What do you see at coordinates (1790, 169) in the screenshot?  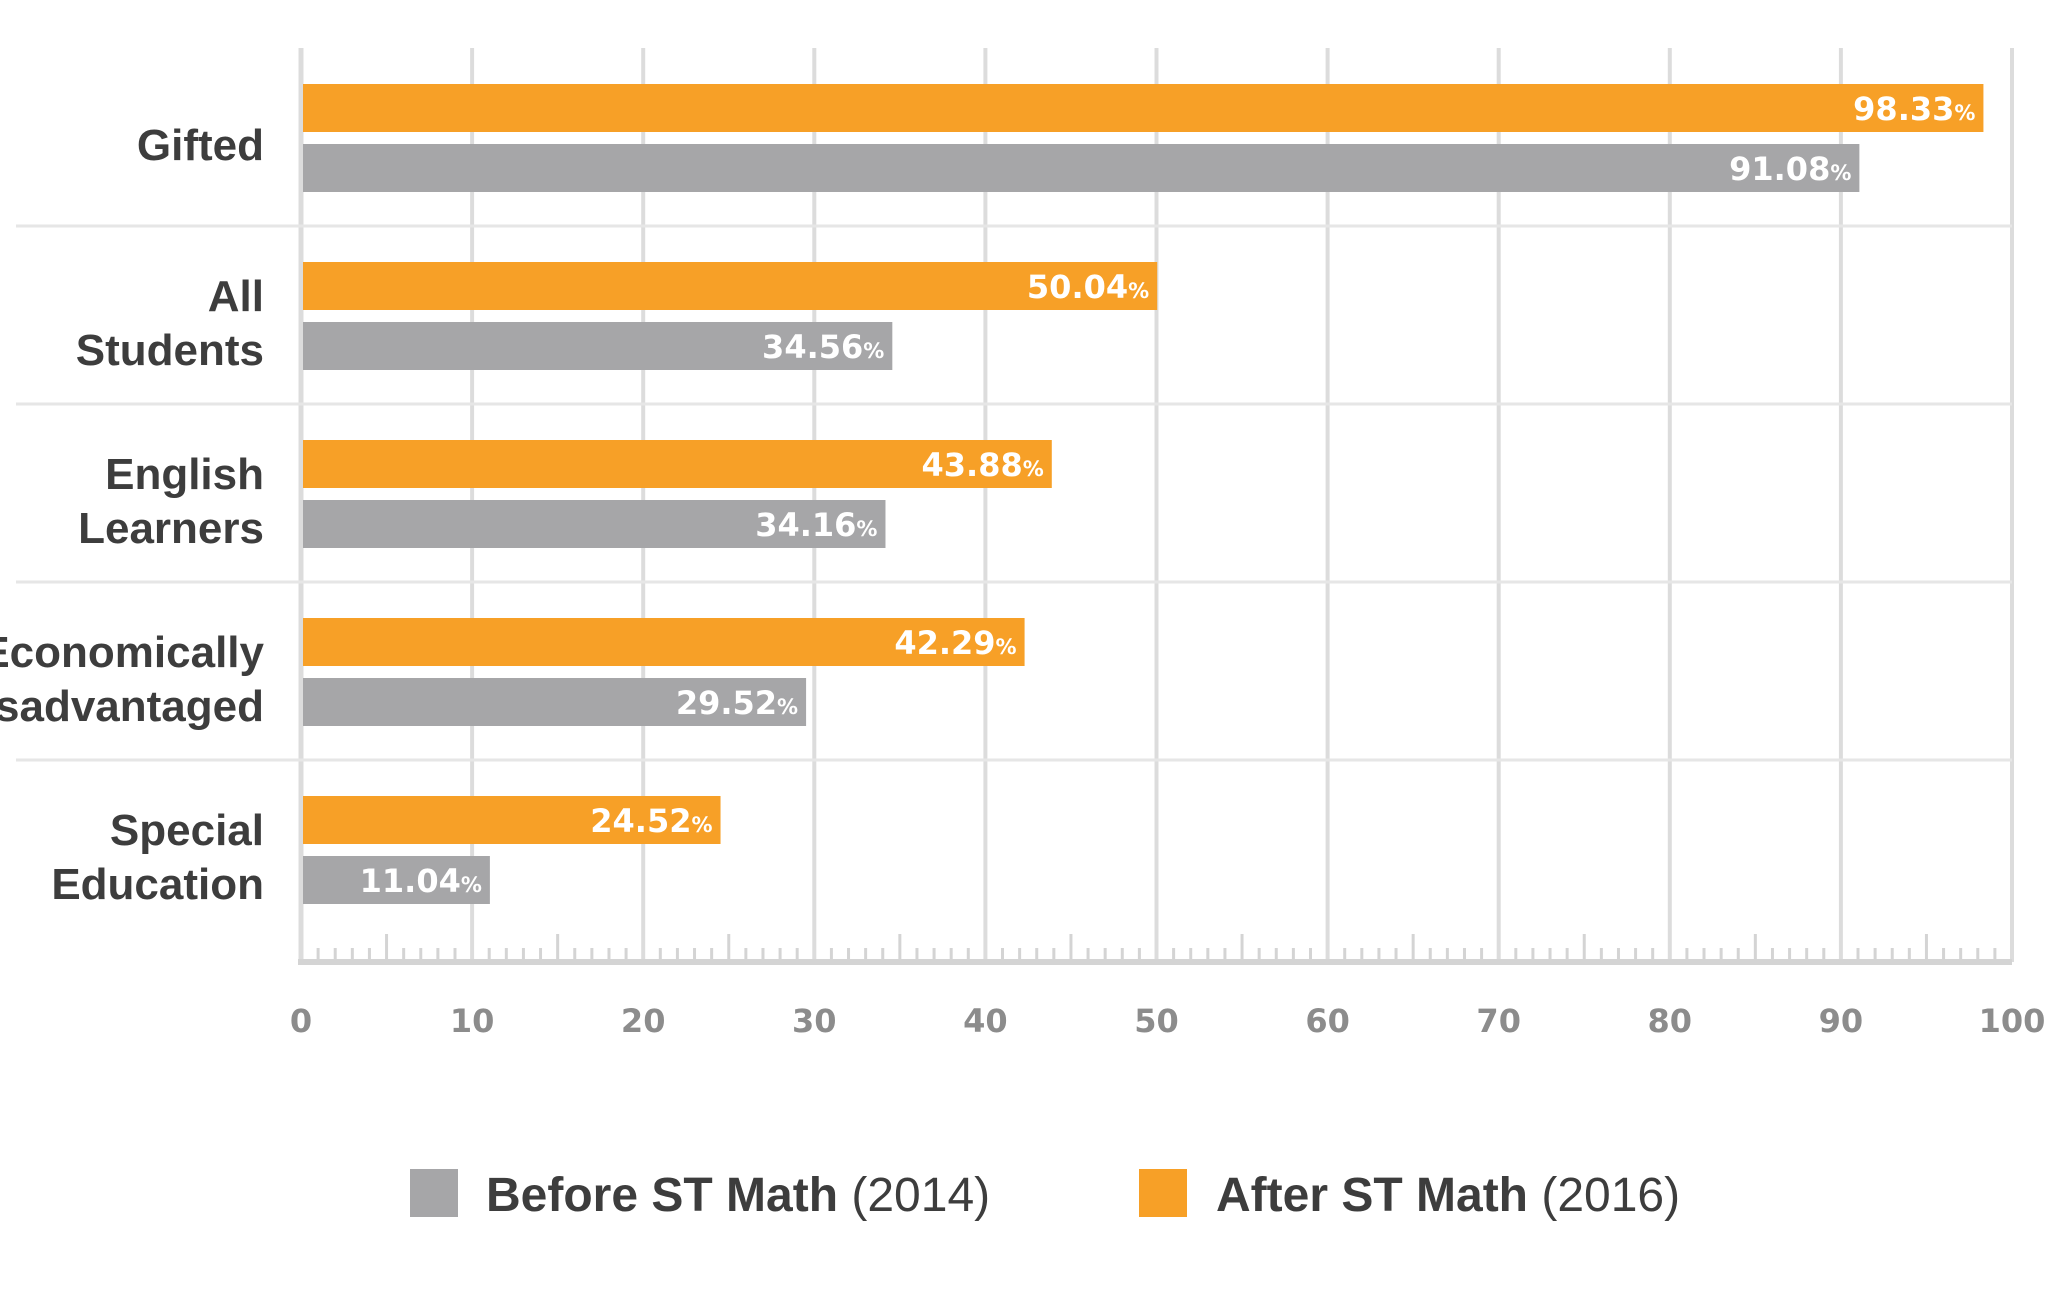 I see `bar-value-label: 91.08%` at bounding box center [1790, 169].